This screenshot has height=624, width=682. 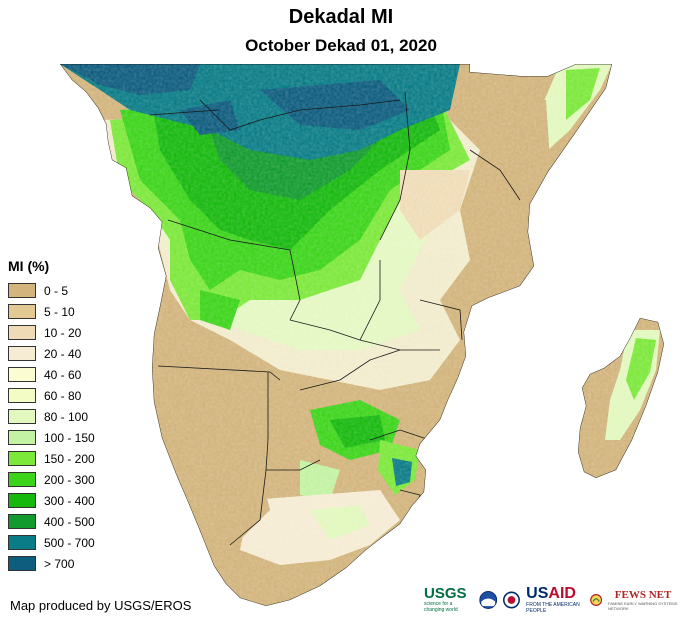 What do you see at coordinates (643, 606) in the screenshot?
I see `fews-net-tagline: FAMINE EARLY WARNING SYSTEMS NETWORK` at bounding box center [643, 606].